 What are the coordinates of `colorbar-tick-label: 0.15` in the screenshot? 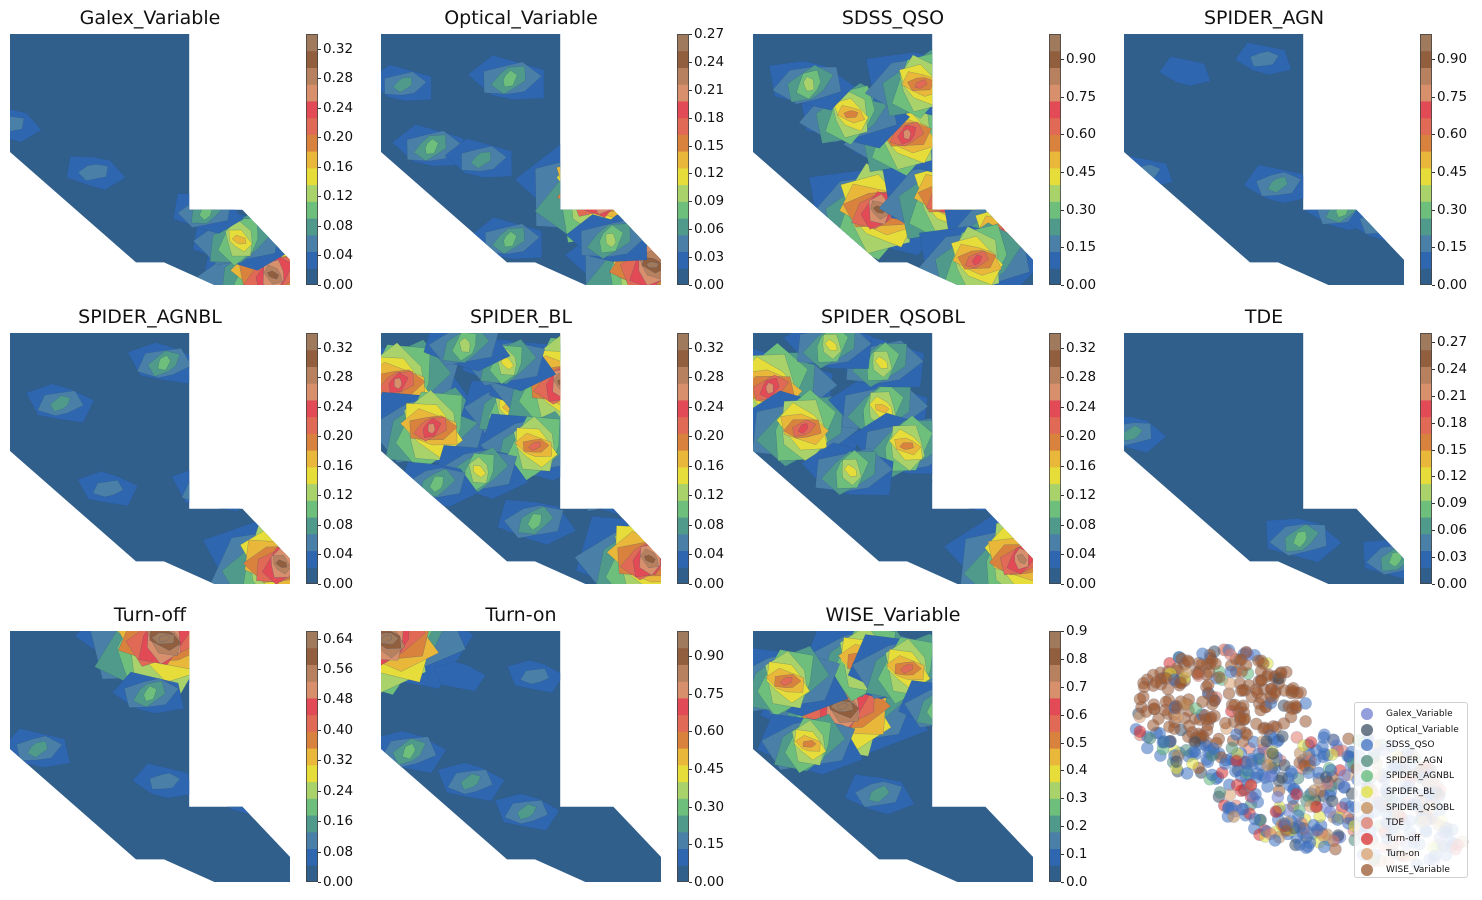 It's located at (1081, 247).